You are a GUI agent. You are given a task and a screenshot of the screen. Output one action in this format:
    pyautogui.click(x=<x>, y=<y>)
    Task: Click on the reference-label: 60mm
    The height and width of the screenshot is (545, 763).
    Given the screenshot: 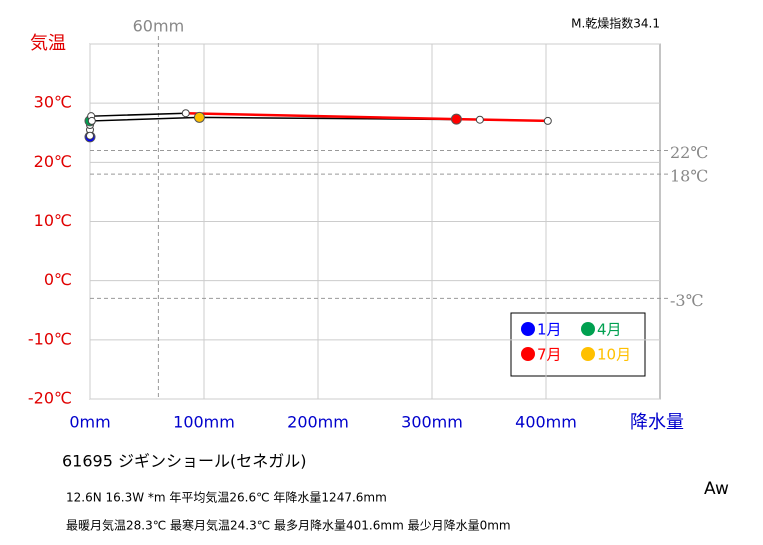 What is the action you would take?
    pyautogui.click(x=159, y=26)
    